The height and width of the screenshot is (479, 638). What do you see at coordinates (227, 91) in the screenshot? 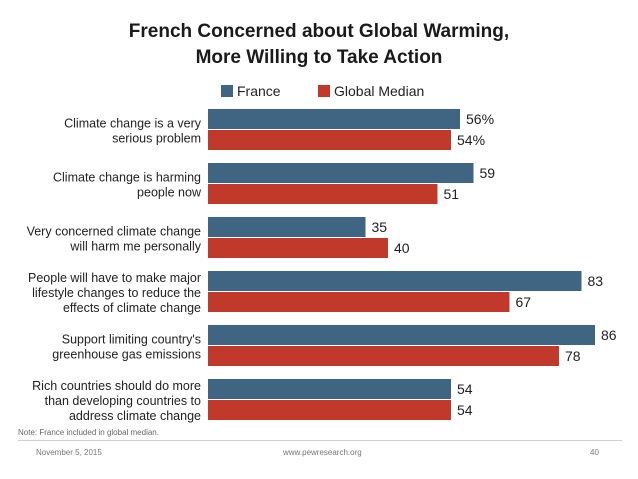
I see `legend-swatch-france` at bounding box center [227, 91].